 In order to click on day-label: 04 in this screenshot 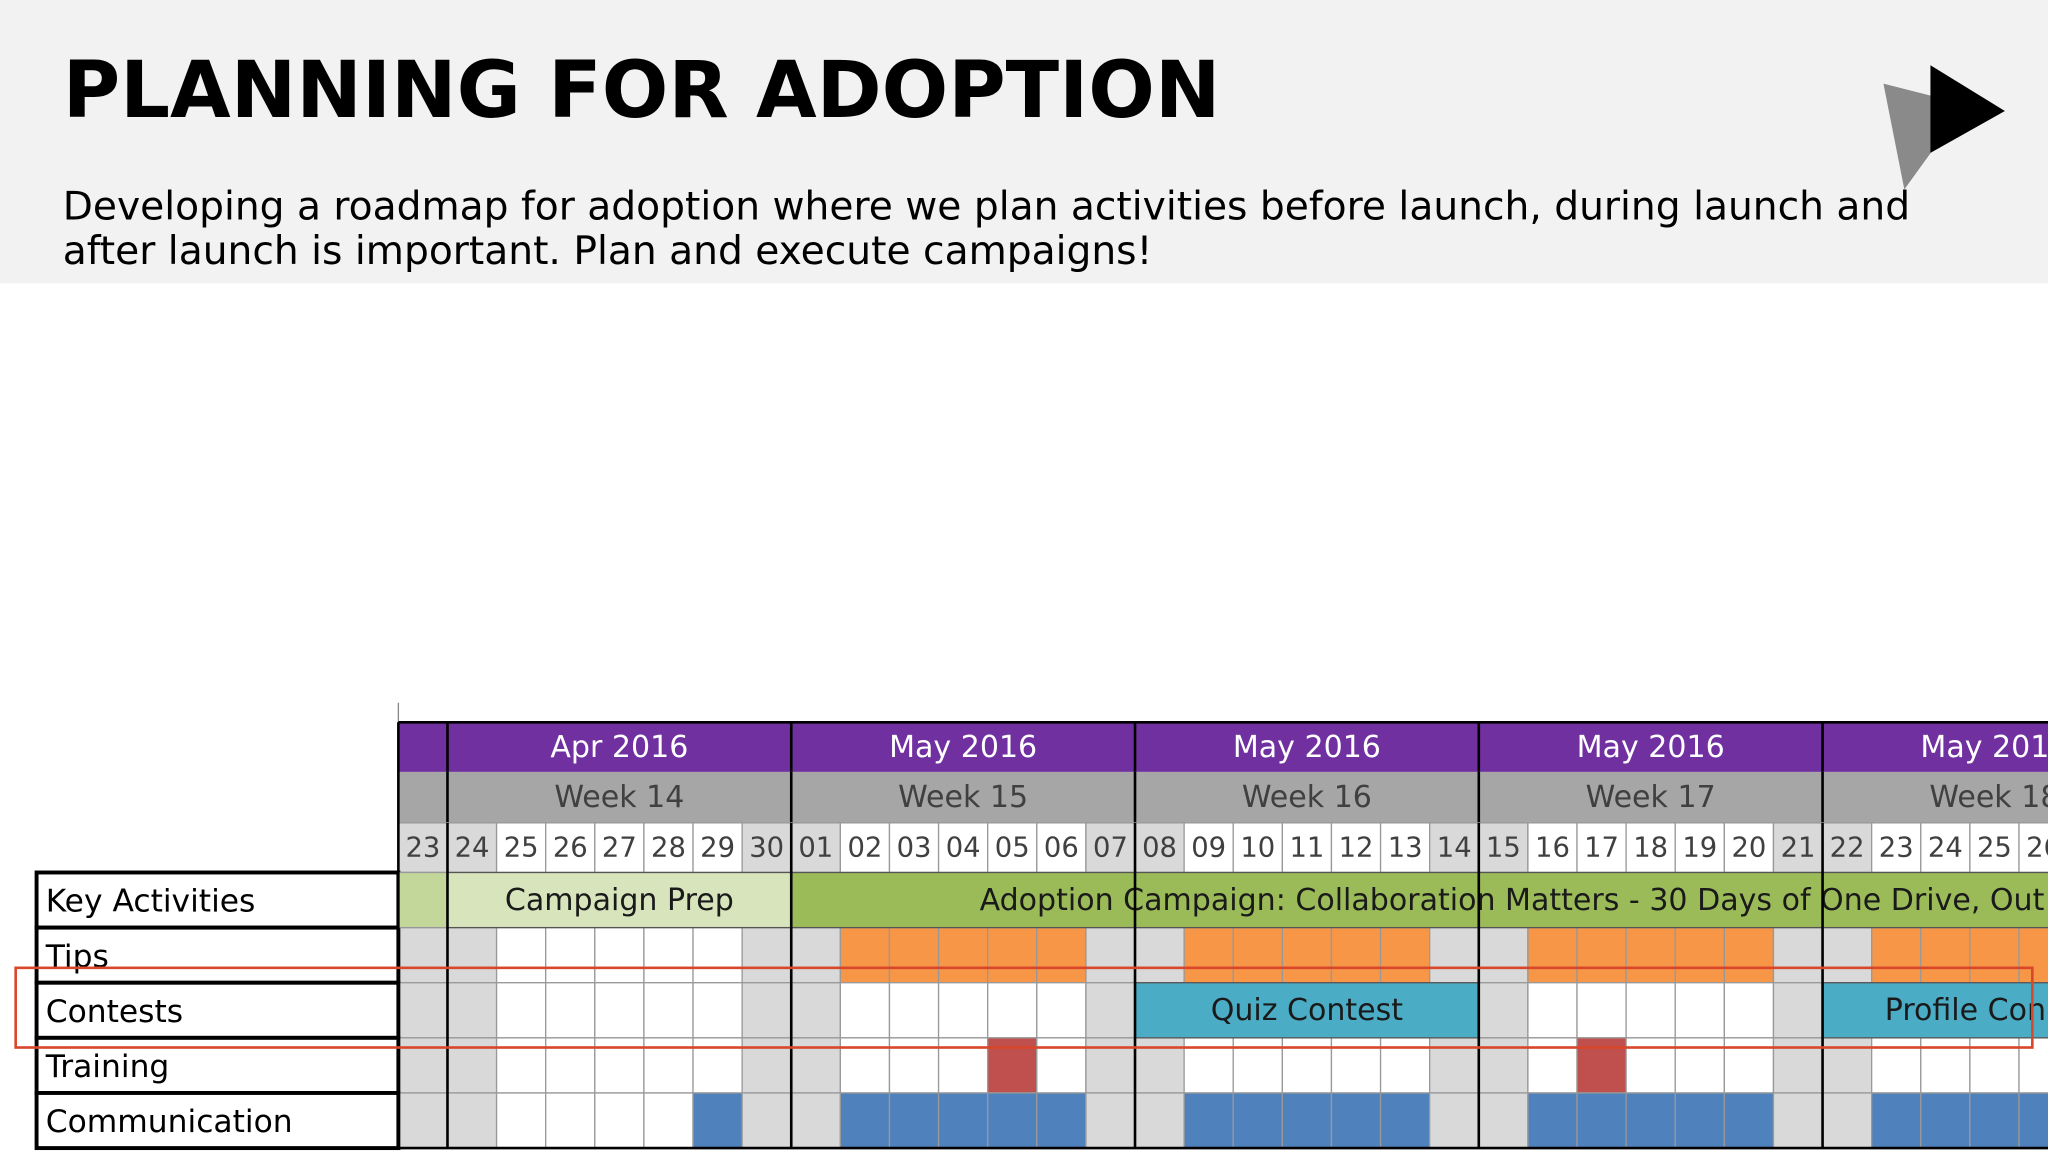, I will do `click(963, 847)`.